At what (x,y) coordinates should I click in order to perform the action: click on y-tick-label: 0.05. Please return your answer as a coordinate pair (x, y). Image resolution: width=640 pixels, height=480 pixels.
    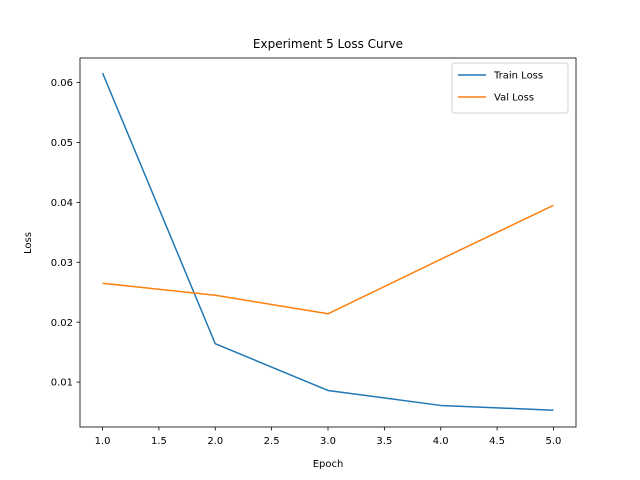
    Looking at the image, I should click on (62, 143).